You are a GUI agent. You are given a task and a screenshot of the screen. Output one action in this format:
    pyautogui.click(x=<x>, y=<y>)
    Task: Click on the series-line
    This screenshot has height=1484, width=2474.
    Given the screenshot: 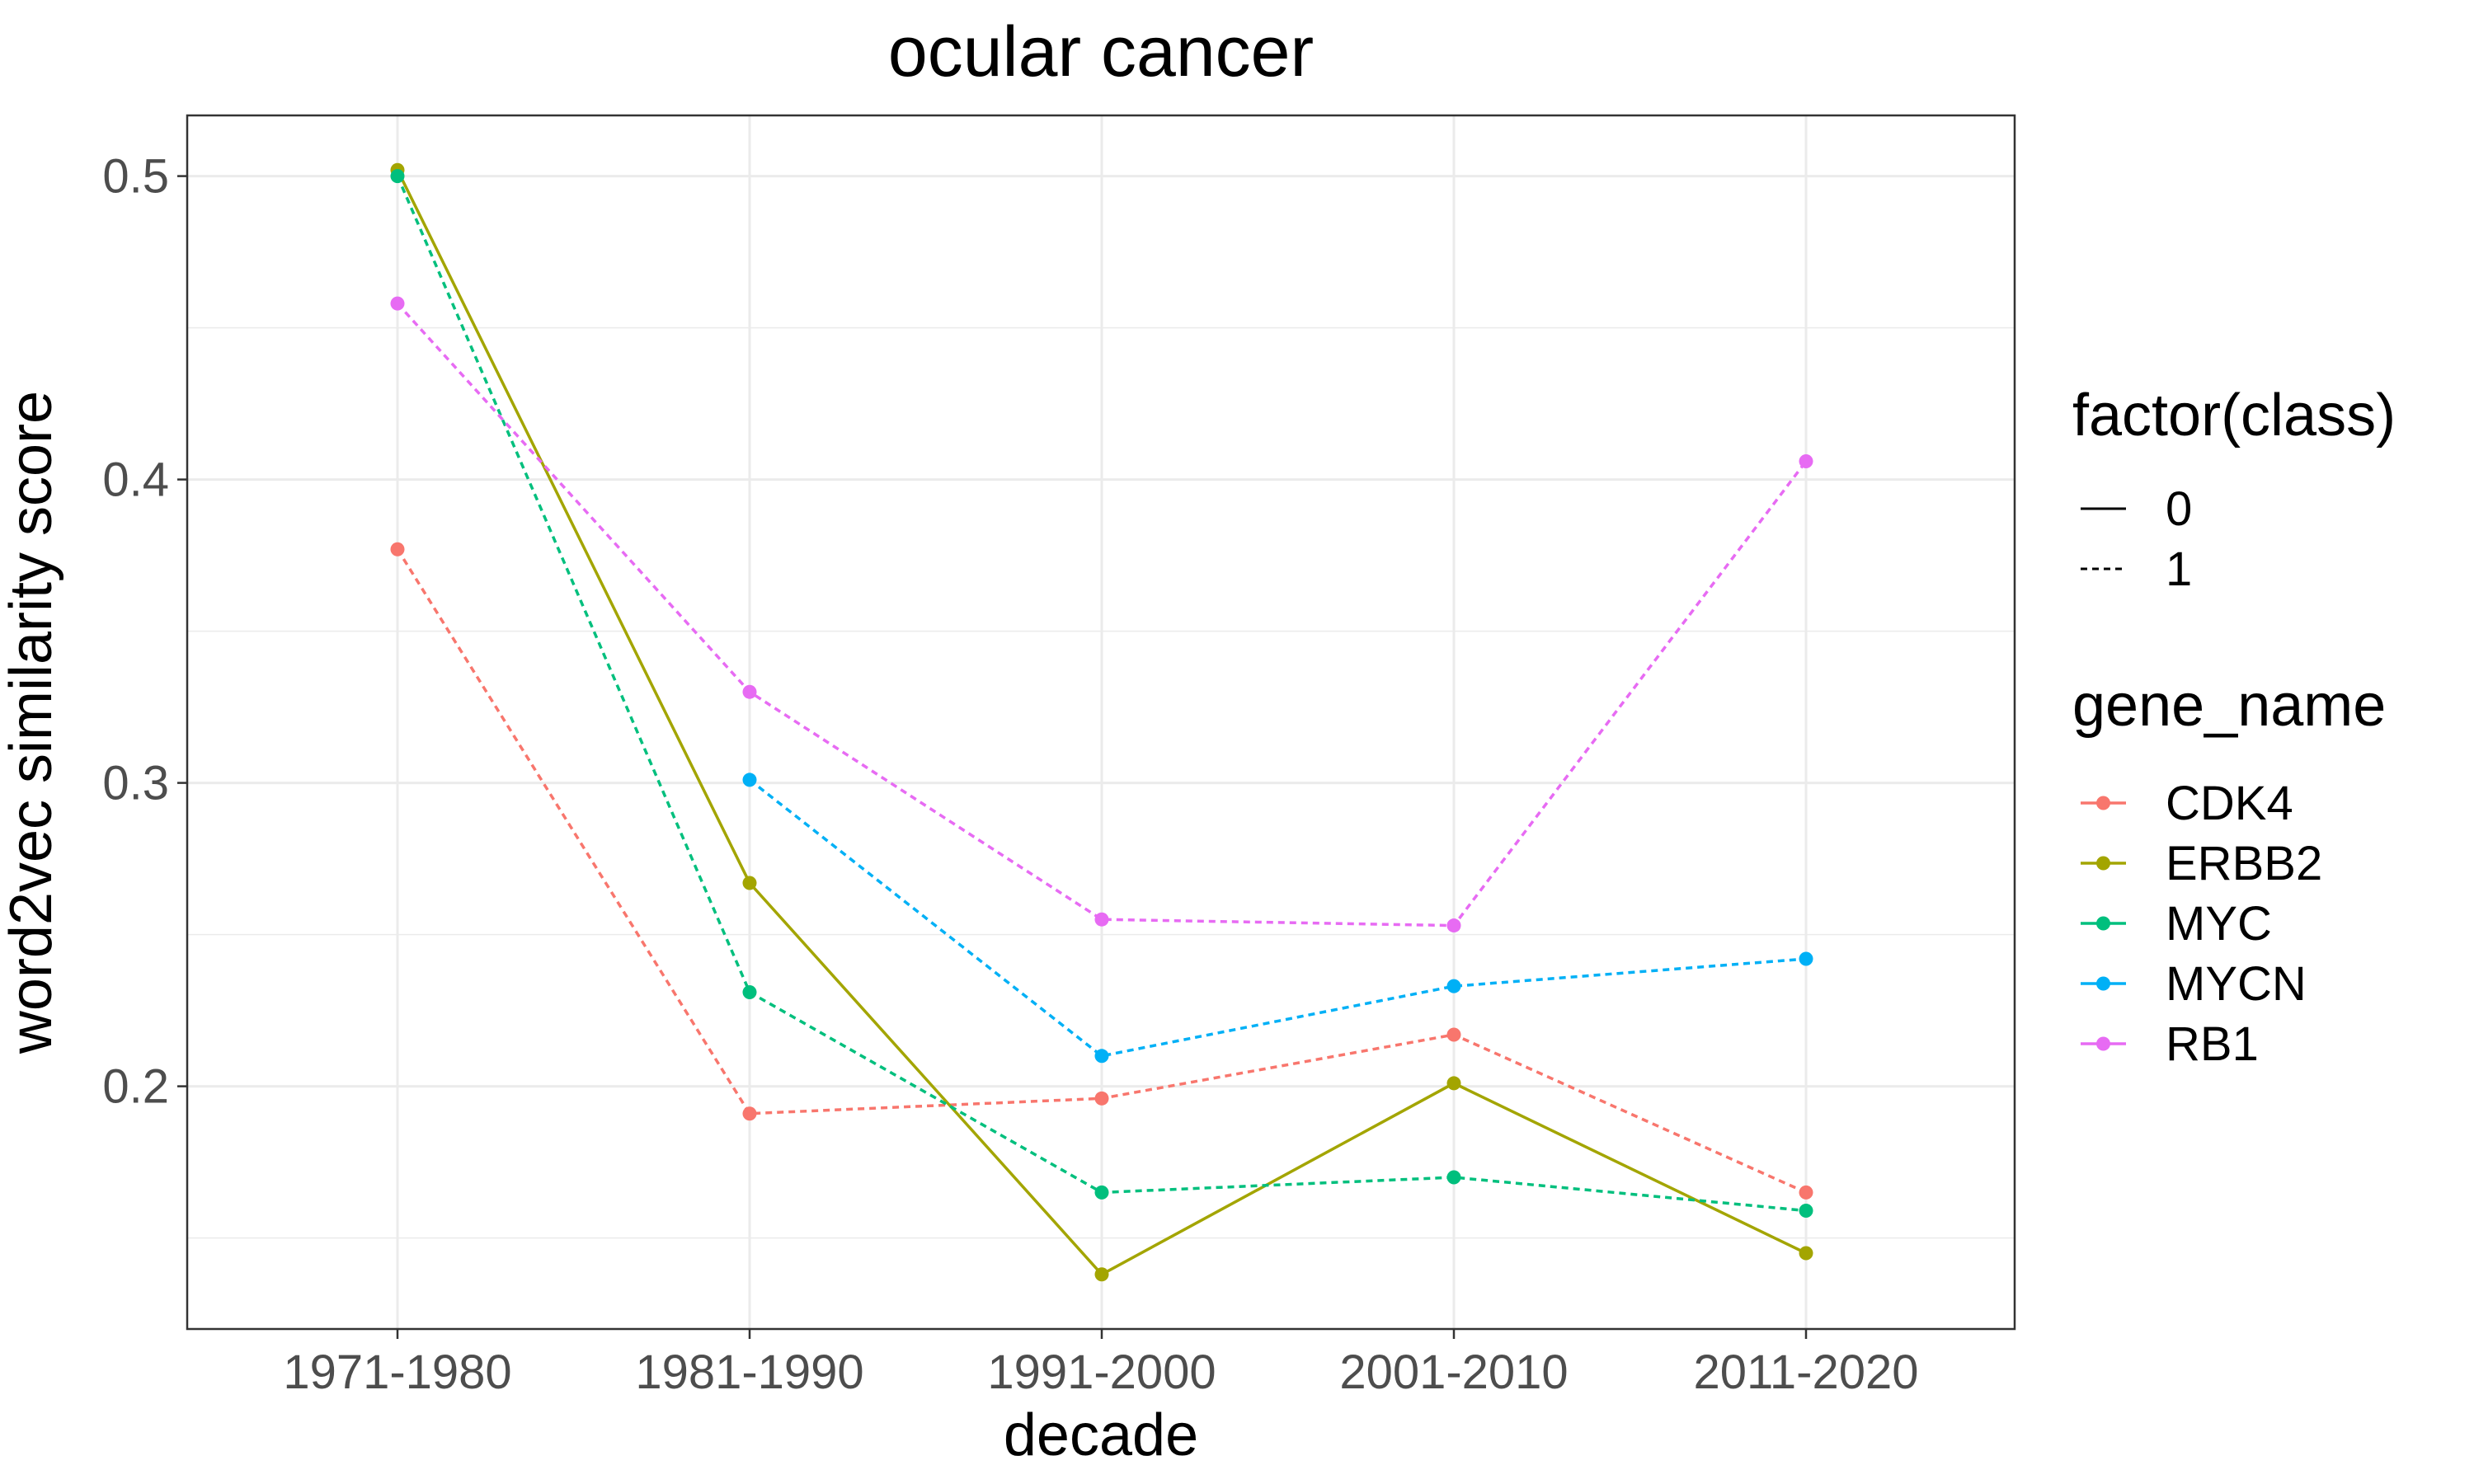 What is the action you would take?
    pyautogui.click(x=1277, y=918)
    